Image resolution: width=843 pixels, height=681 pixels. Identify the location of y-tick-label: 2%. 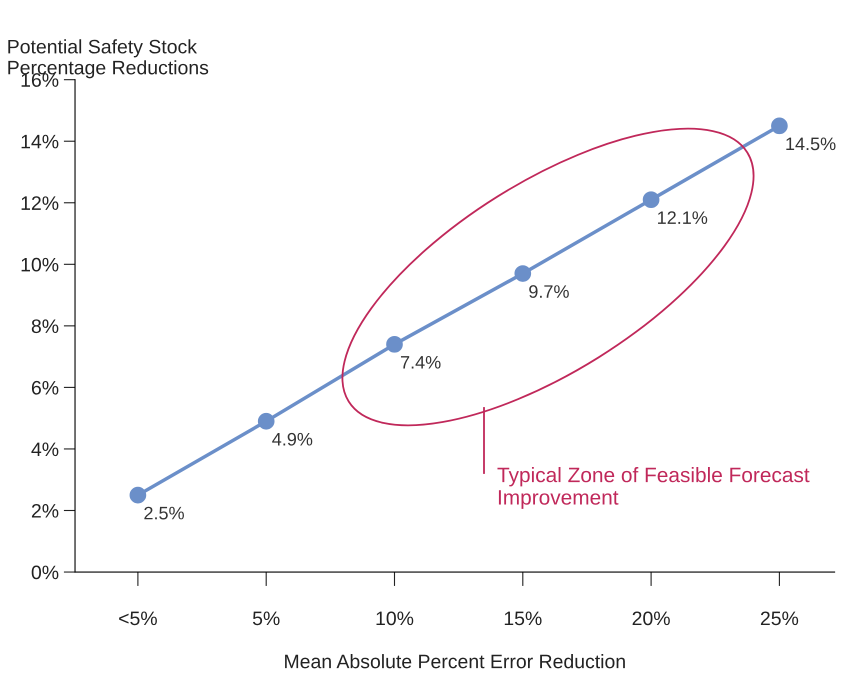
(45, 511).